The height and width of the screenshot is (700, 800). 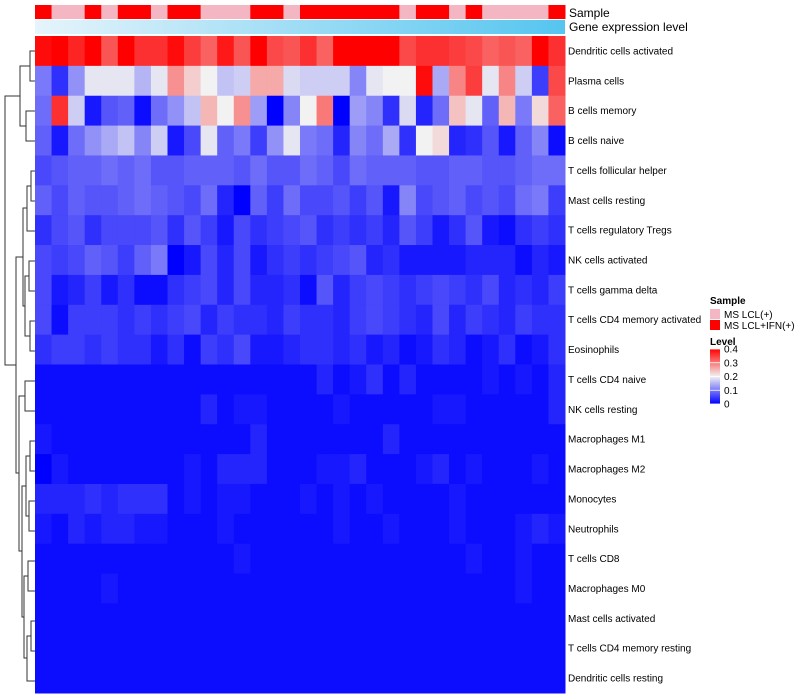 I want to click on row-label: B cells naive, so click(x=596, y=141).